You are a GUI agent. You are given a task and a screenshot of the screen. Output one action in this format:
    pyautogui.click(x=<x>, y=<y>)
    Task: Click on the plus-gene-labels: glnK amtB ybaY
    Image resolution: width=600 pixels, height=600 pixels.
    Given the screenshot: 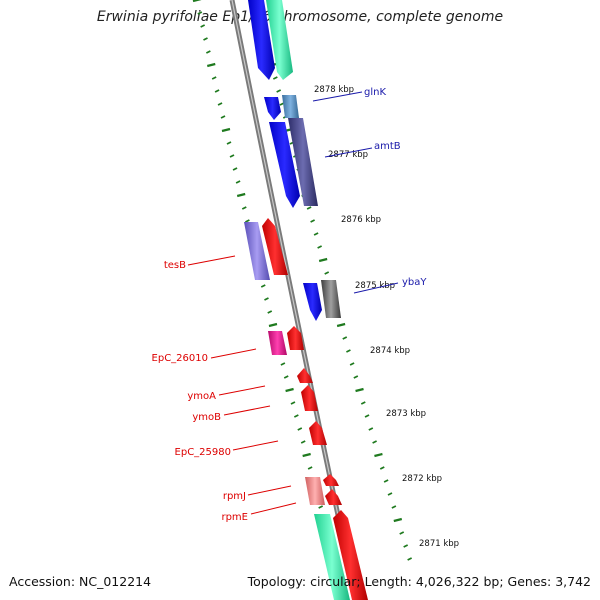 What is the action you would take?
    pyautogui.click(x=369, y=190)
    